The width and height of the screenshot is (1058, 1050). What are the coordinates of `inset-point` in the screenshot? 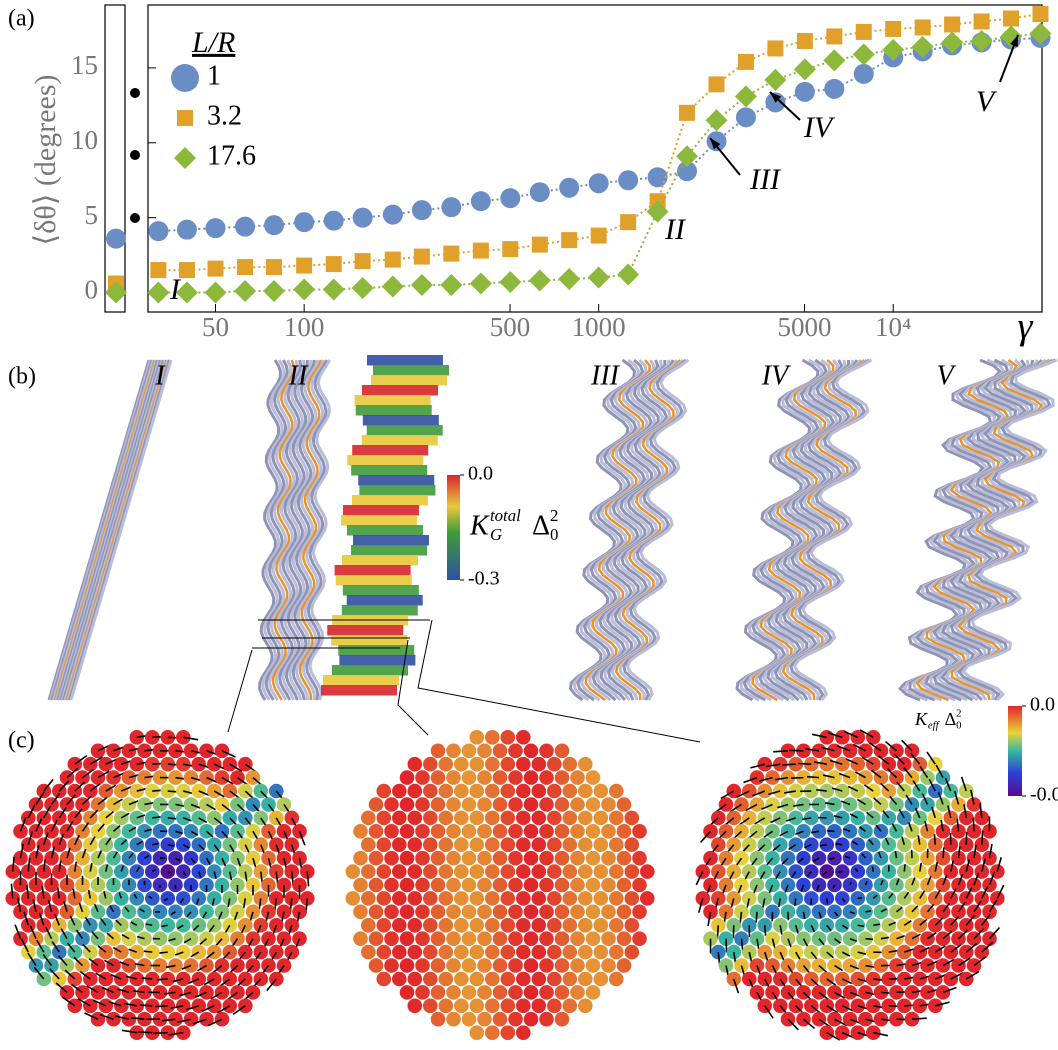 It's located at (116, 292).